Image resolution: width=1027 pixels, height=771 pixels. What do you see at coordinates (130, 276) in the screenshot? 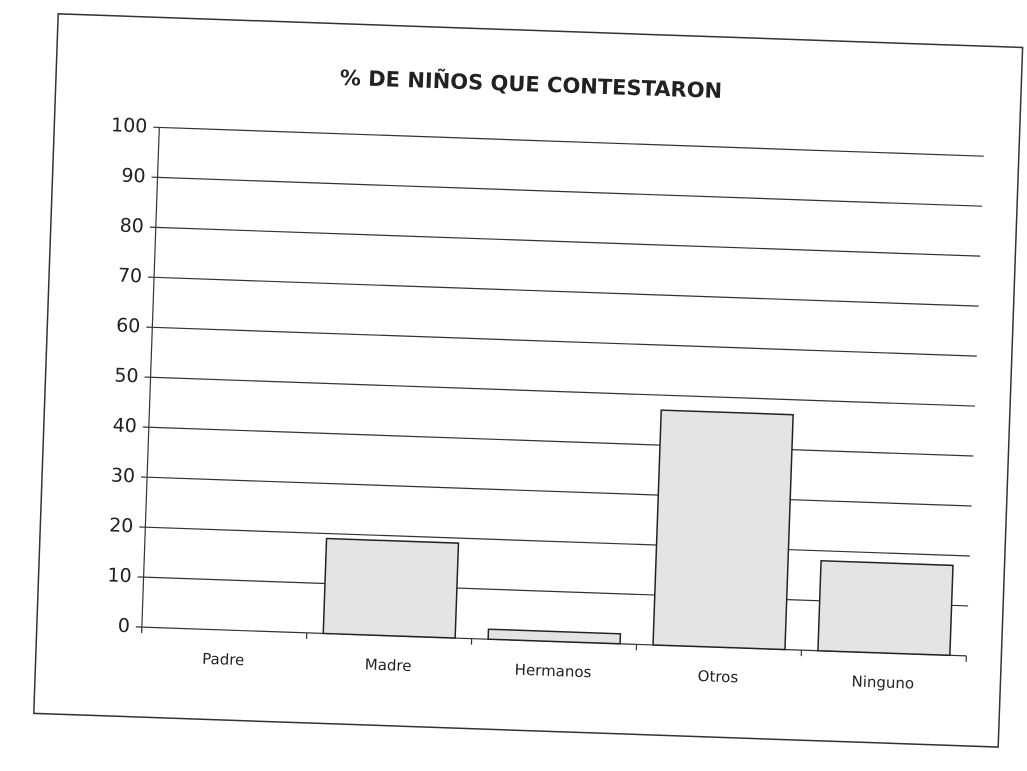
I see `y-tick-label: 70` at bounding box center [130, 276].